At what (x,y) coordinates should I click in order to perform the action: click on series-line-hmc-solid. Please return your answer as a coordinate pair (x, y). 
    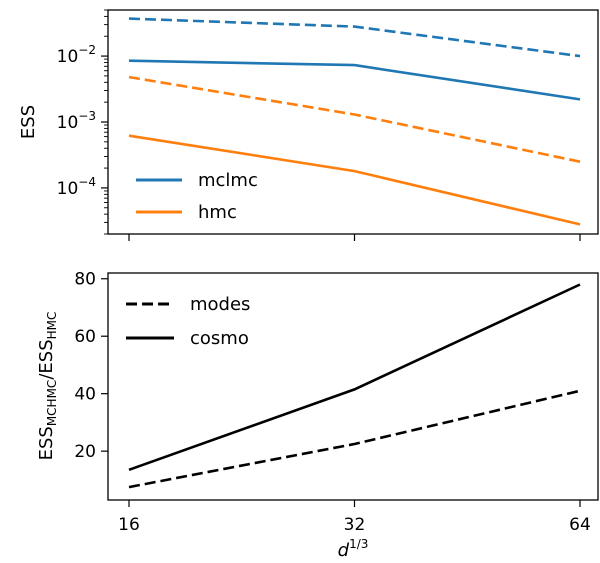
    Looking at the image, I should click on (354, 180).